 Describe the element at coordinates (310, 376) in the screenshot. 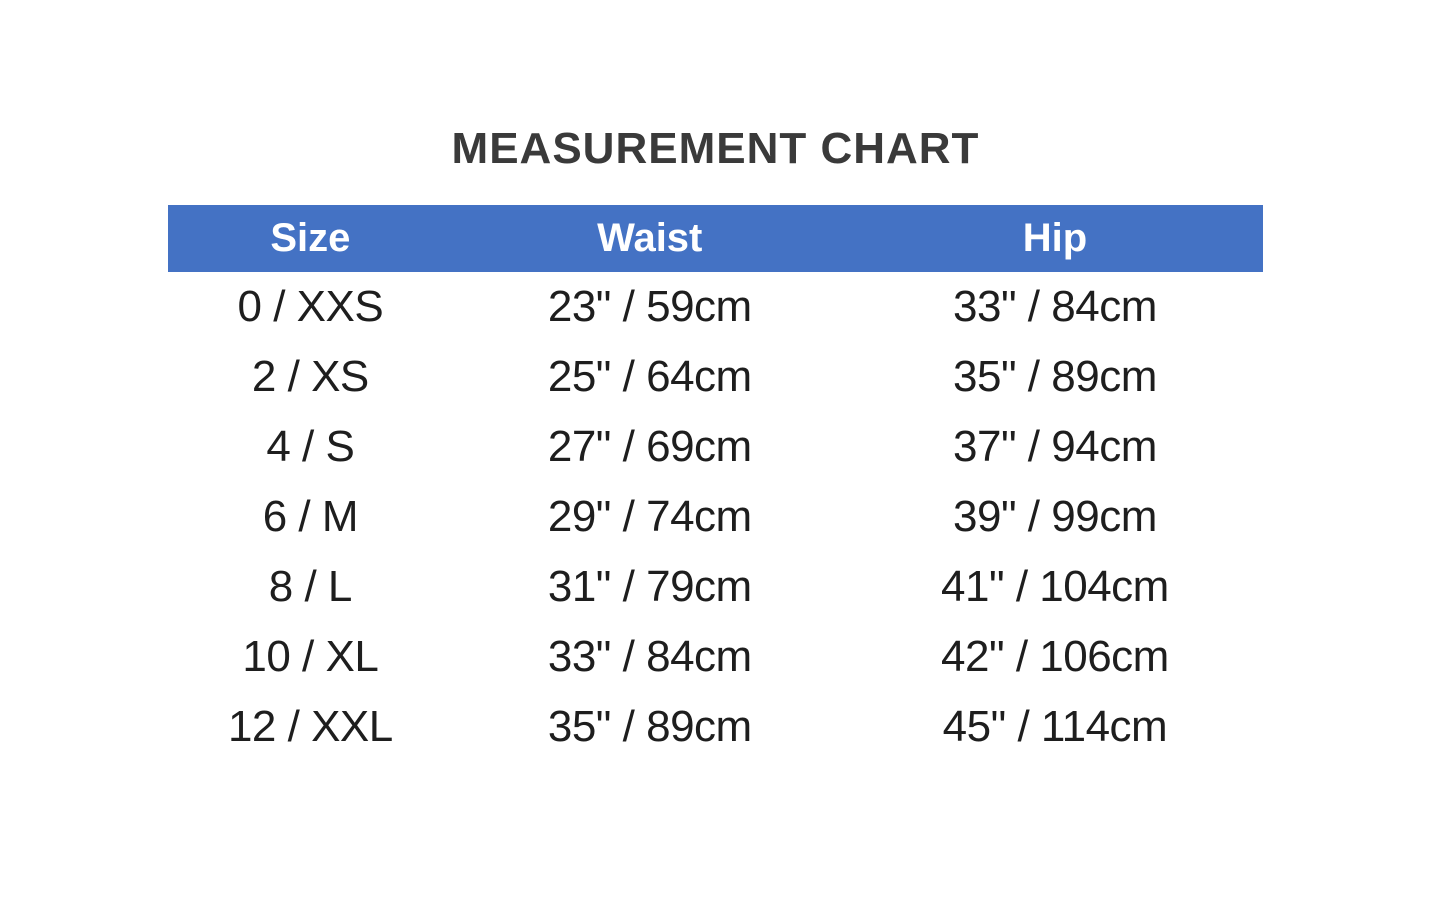

I see `size-cell: 2 / XS` at that location.